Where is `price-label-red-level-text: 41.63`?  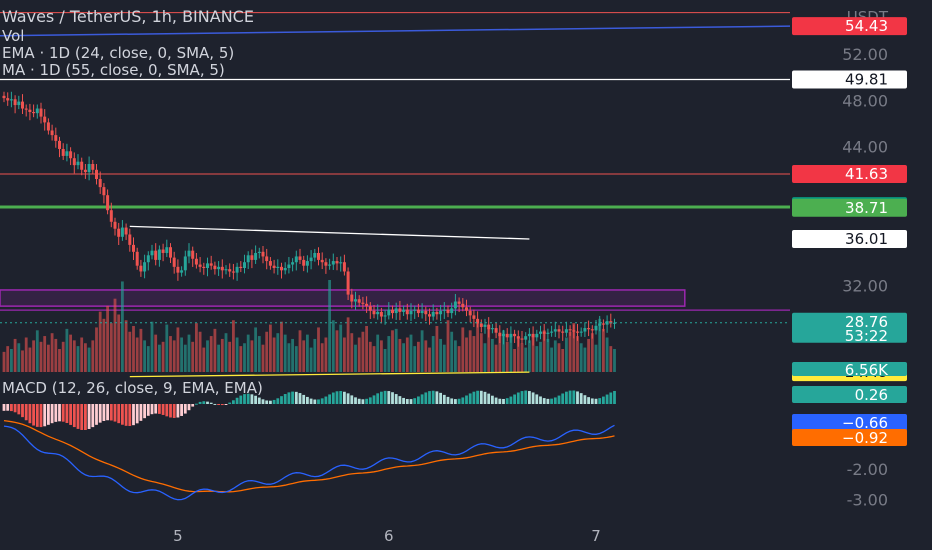
price-label-red-level-text: 41.63 is located at coordinates (866, 174).